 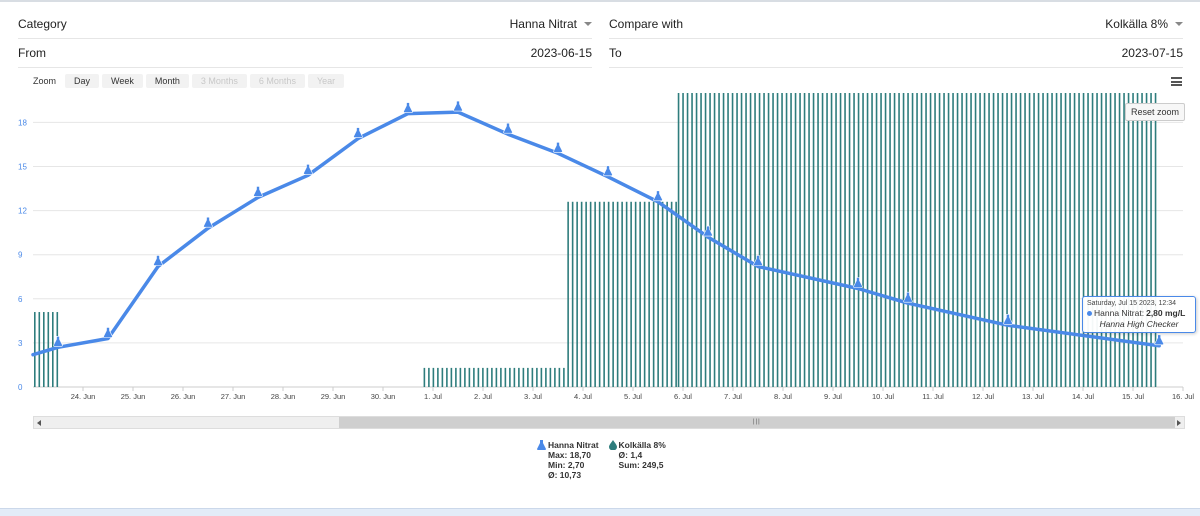 What do you see at coordinates (1176, 81) in the screenshot?
I see `chart-menu-icon` at bounding box center [1176, 81].